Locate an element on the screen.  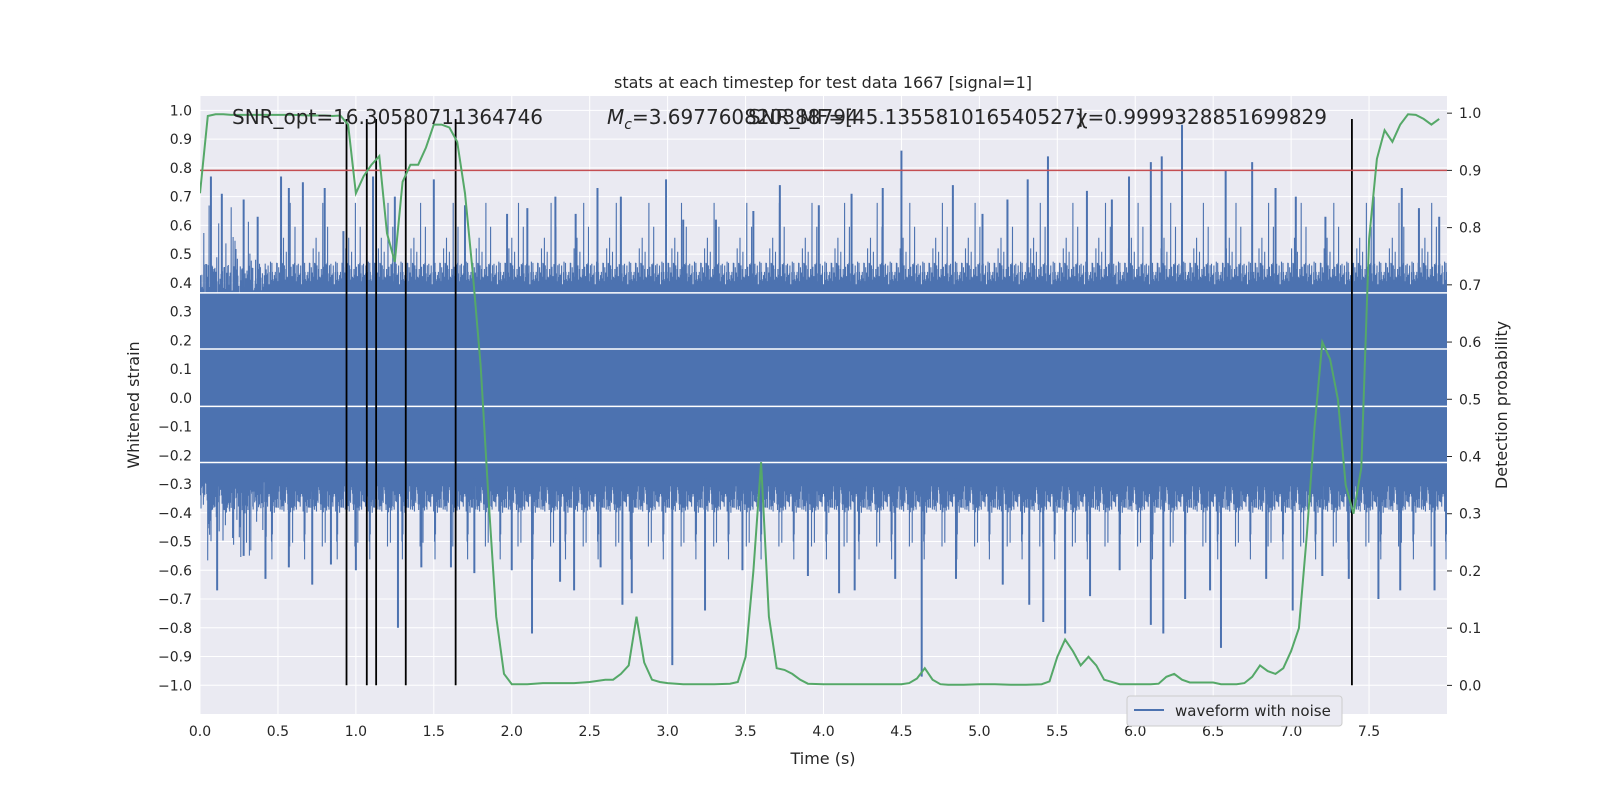
x-tick-label: 6.5 is located at coordinates (1213, 732).